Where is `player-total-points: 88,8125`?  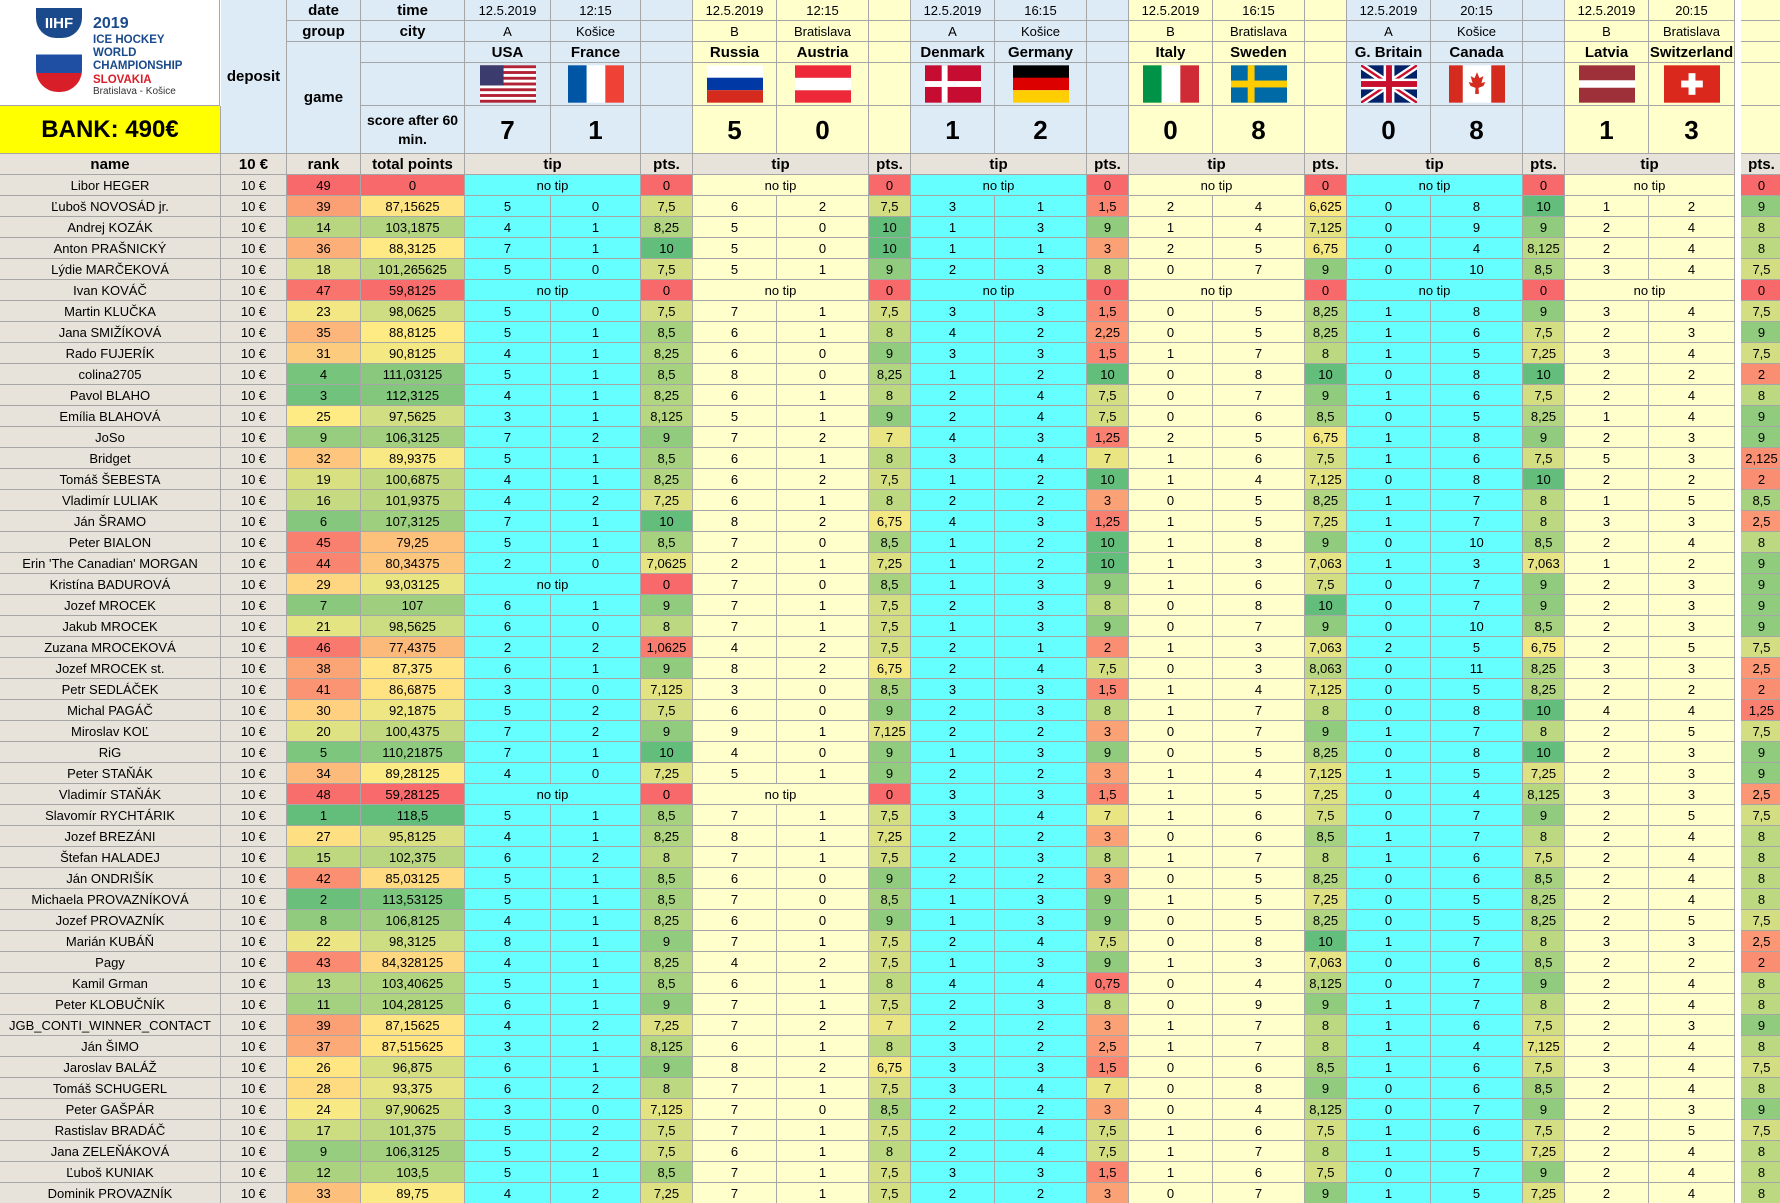 player-total-points: 88,8125 is located at coordinates (413, 332).